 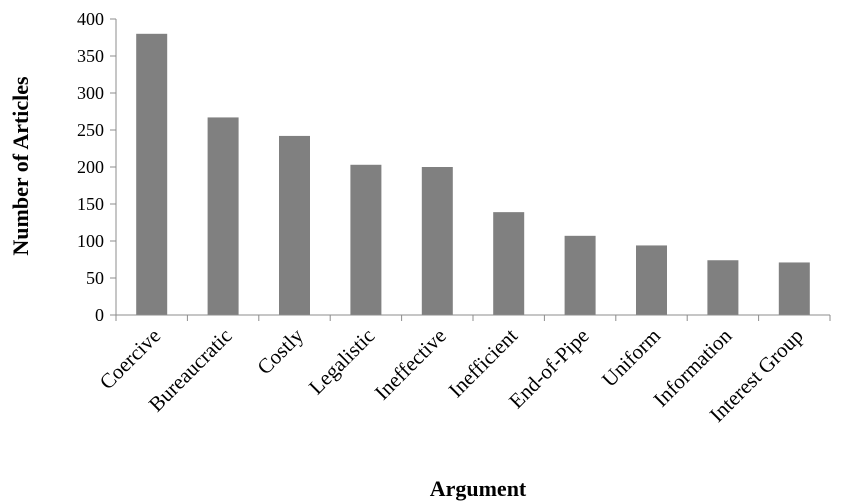 I want to click on y-tick-label-400: 400, so click(x=90, y=19).